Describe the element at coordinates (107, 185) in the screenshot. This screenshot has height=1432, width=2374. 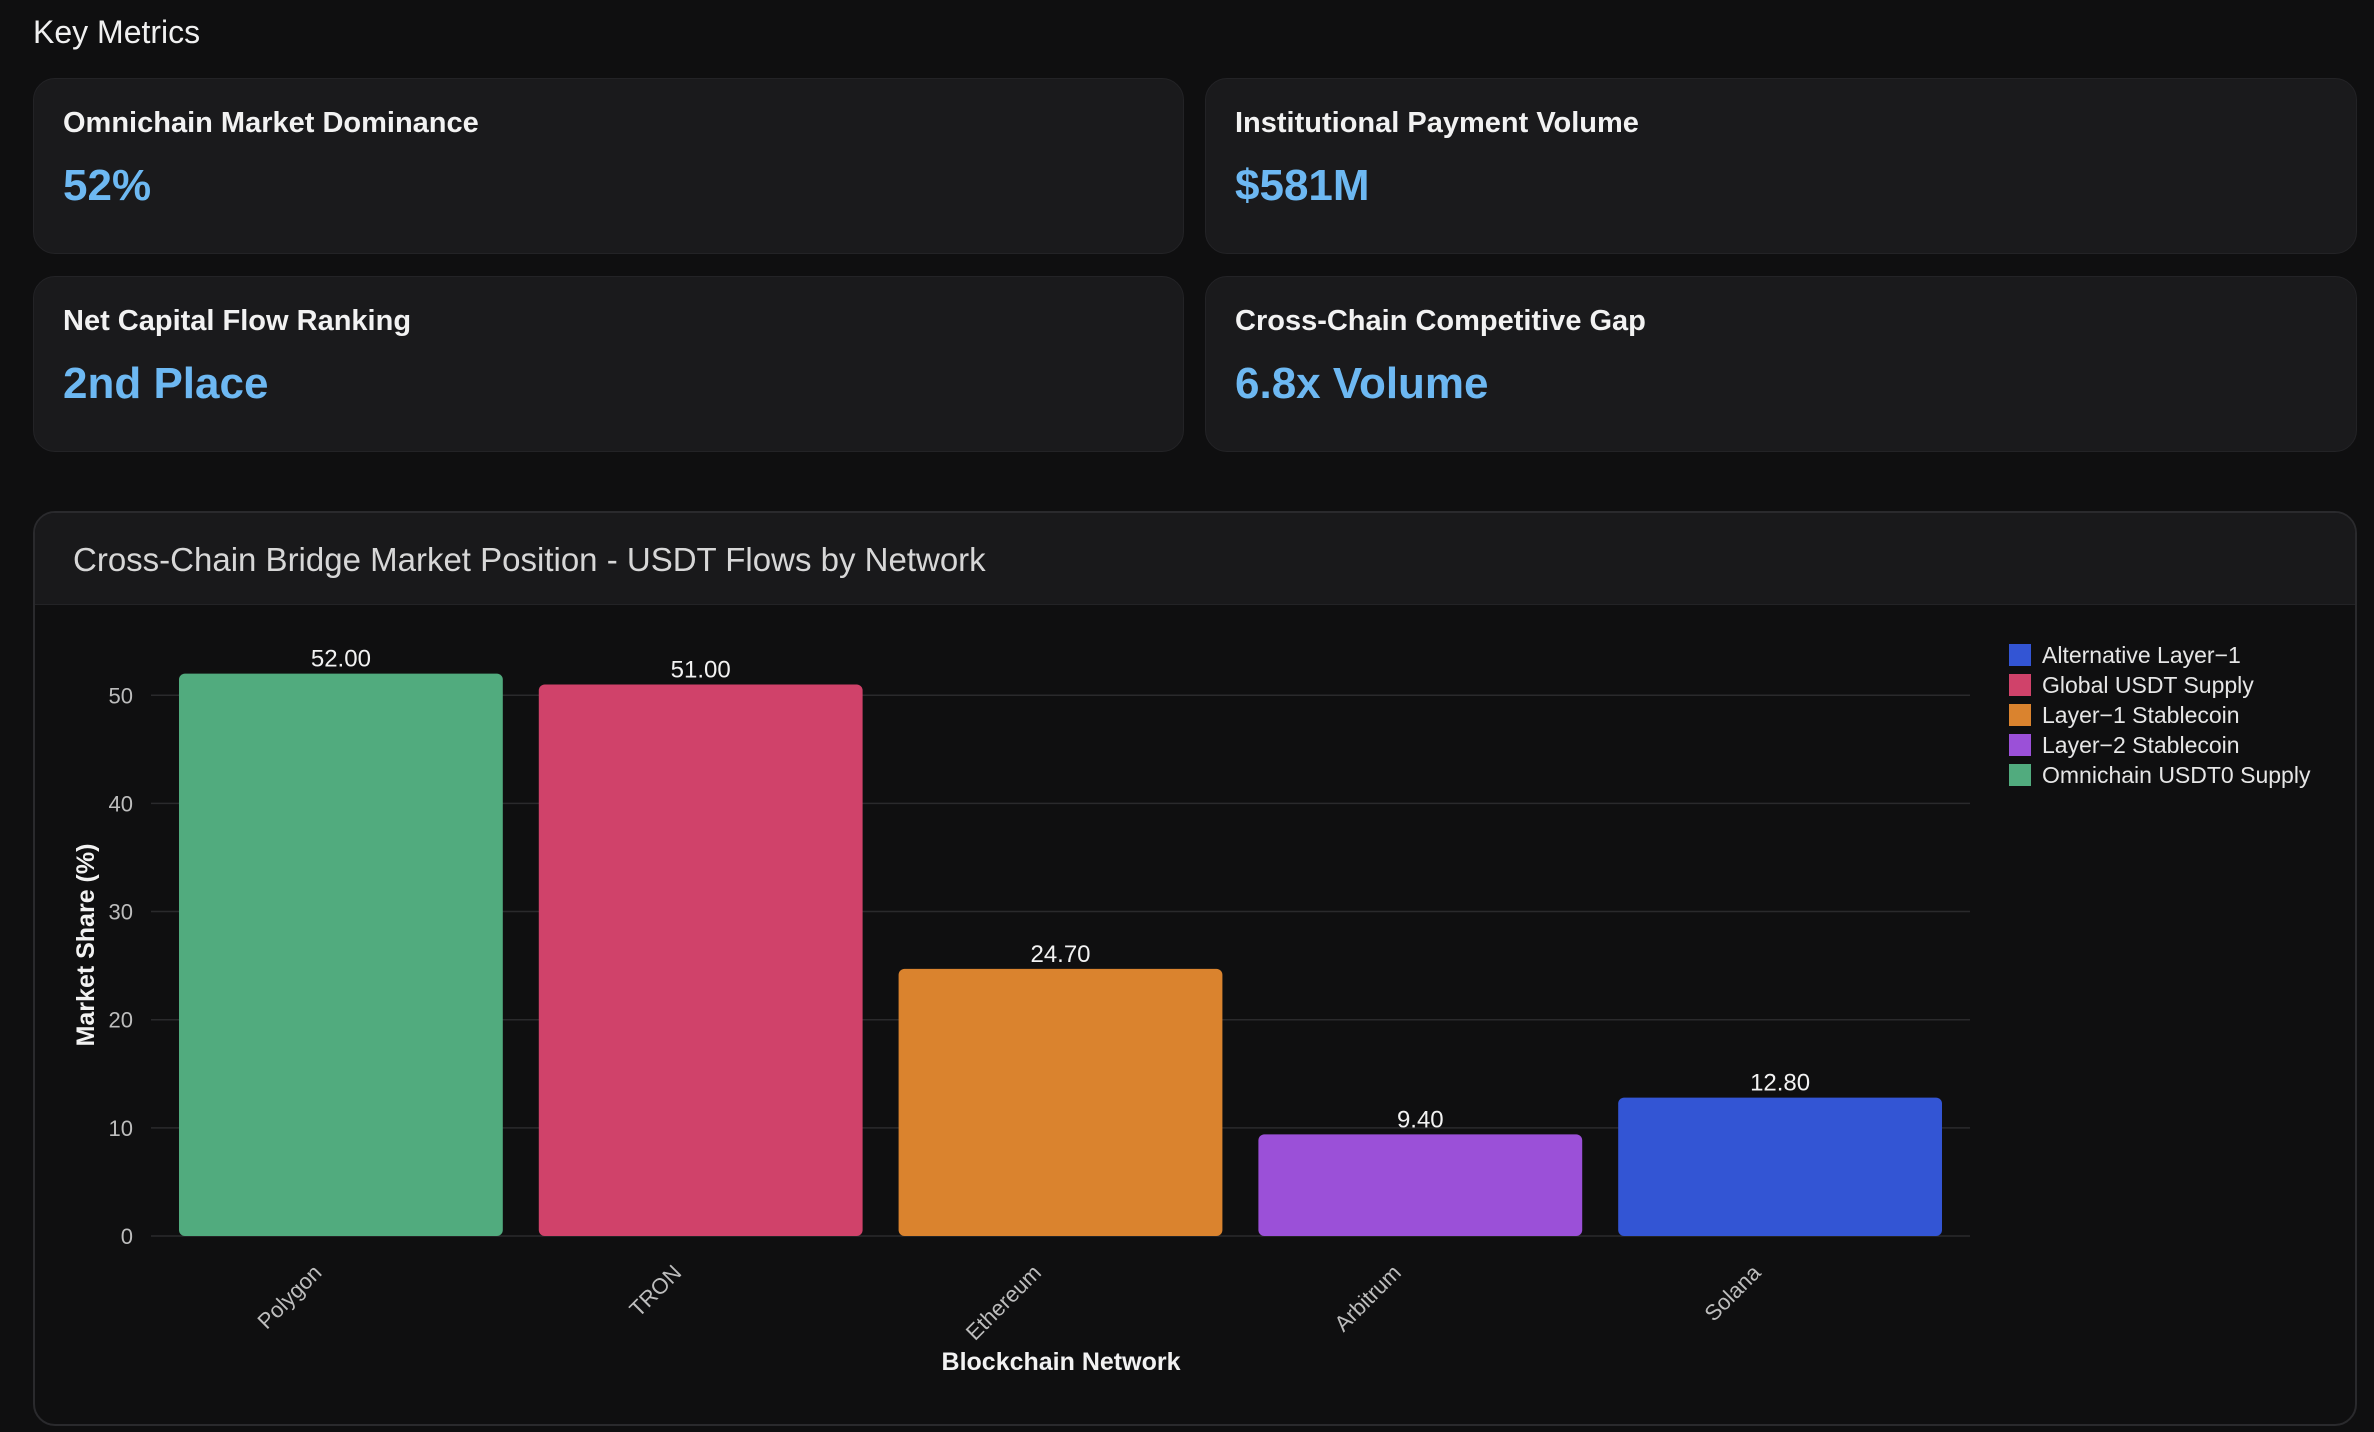
I see `metric-value: 52%` at that location.